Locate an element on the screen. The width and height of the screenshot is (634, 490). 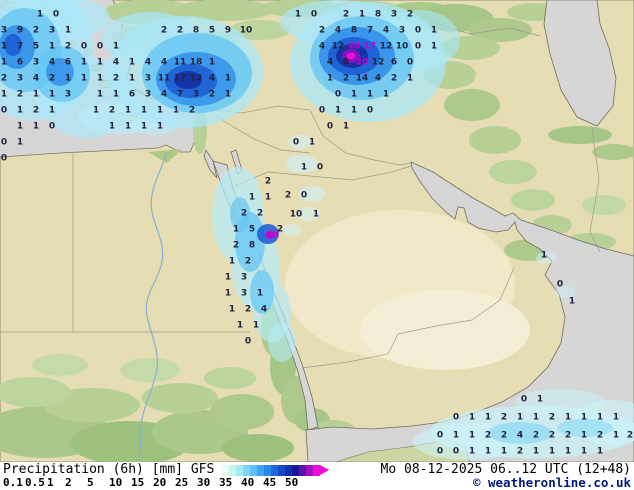
legend-tick: 20 is located at coordinates (160, 482).